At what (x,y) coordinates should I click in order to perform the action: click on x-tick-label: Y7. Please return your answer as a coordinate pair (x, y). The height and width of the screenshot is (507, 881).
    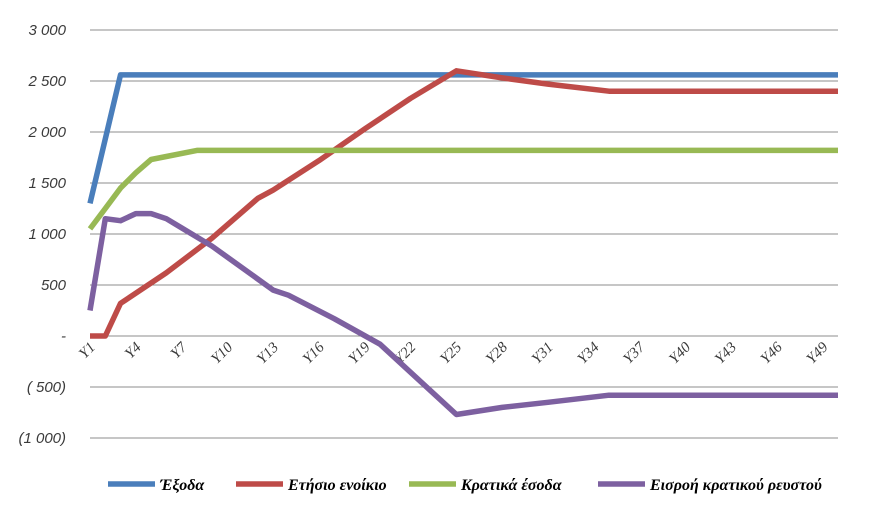
    Looking at the image, I should click on (180, 350).